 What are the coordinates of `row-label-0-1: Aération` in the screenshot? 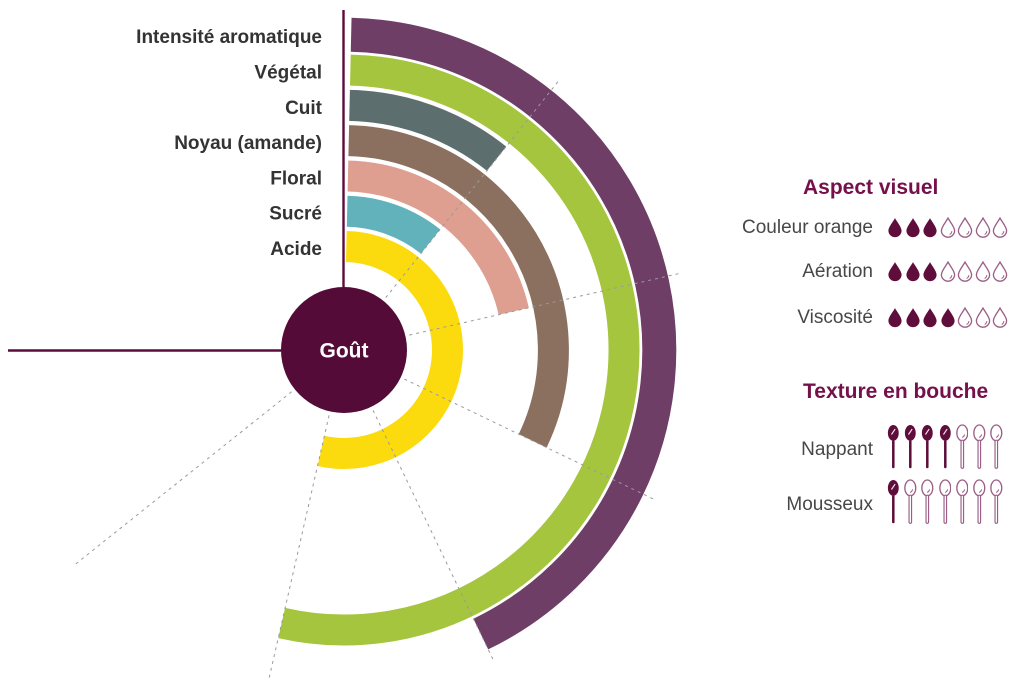 It's located at (837, 271).